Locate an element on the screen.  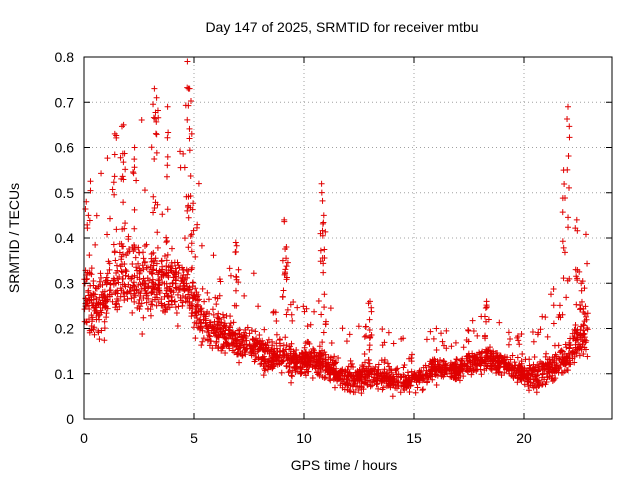
y-tick-label: 0 is located at coordinates (70, 419).